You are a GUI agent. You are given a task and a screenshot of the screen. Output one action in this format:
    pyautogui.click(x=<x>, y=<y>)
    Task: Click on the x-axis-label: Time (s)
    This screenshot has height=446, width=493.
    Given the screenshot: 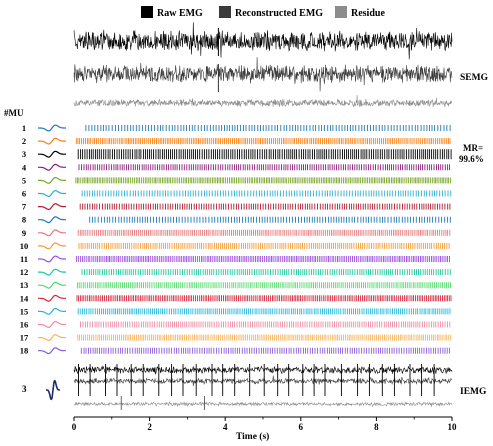 What is the action you would take?
    pyautogui.click(x=252, y=436)
    